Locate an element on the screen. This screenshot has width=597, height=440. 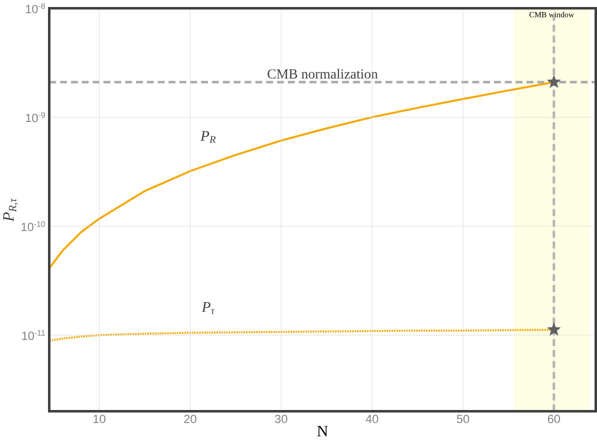
series-label: P$_{R}$ is located at coordinates (208, 137).